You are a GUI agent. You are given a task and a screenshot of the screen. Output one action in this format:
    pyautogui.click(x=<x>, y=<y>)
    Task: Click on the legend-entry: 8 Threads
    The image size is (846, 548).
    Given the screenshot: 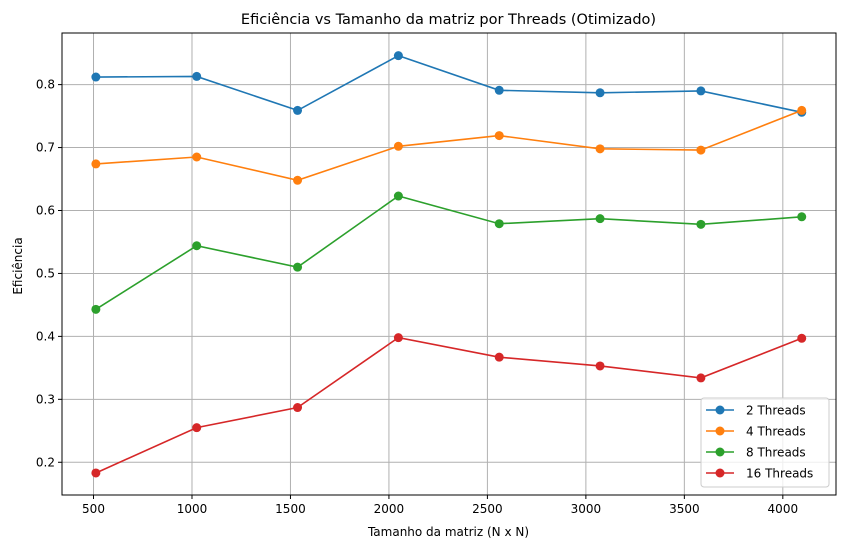 What is the action you would take?
    pyautogui.click(x=756, y=453)
    